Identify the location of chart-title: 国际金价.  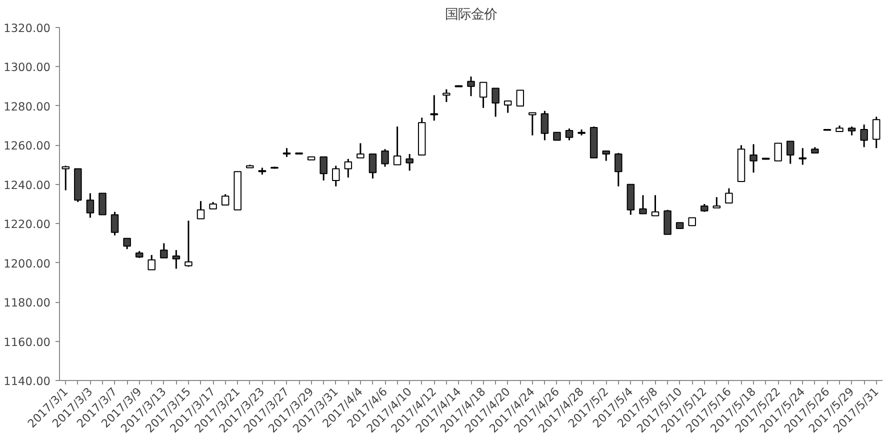
(471, 15).